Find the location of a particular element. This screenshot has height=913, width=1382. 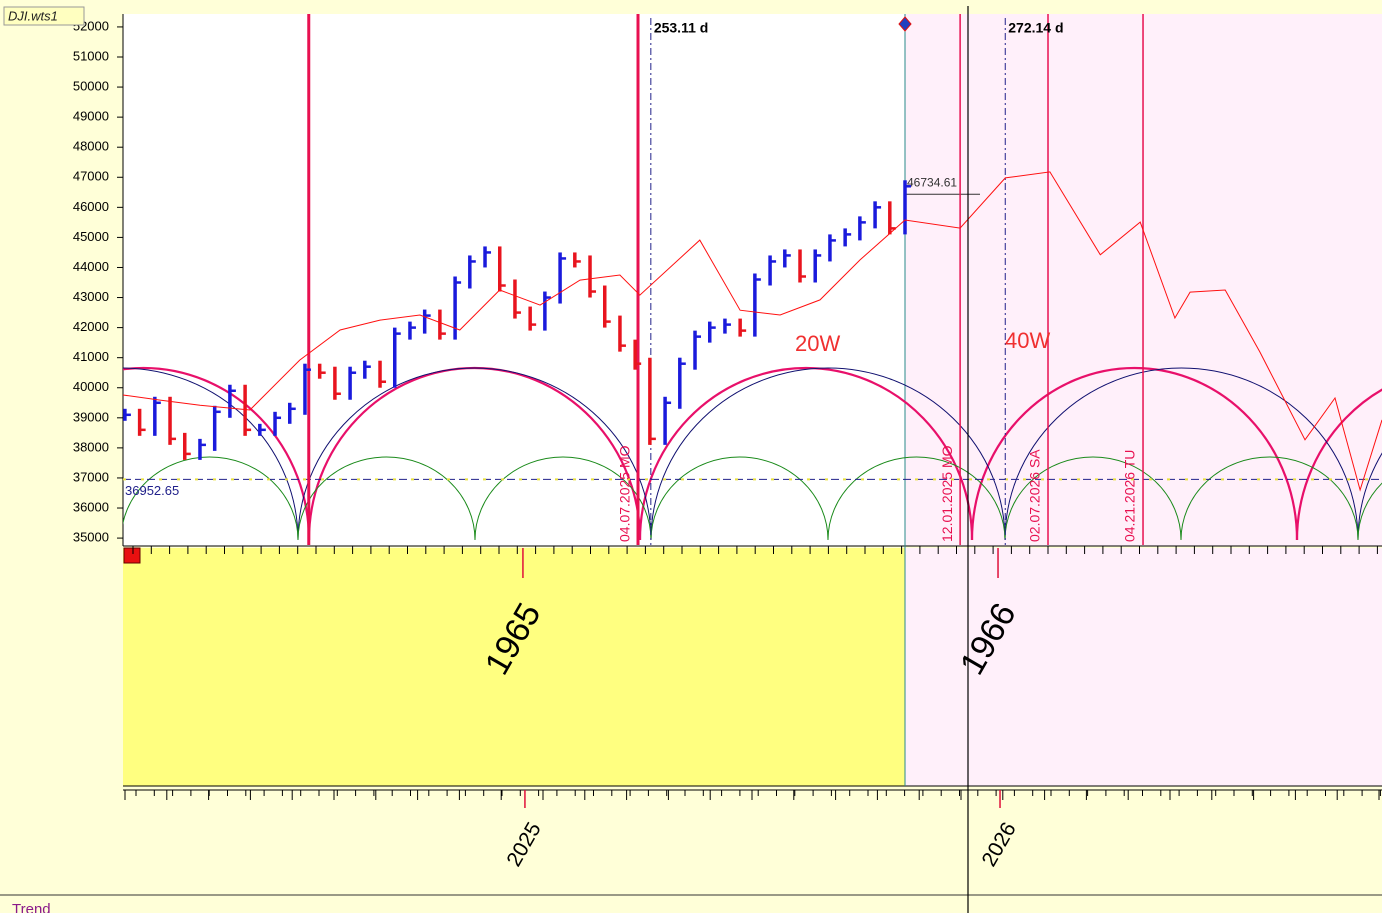

red-line-label: 04.21.2026 TU is located at coordinates (1130, 496).